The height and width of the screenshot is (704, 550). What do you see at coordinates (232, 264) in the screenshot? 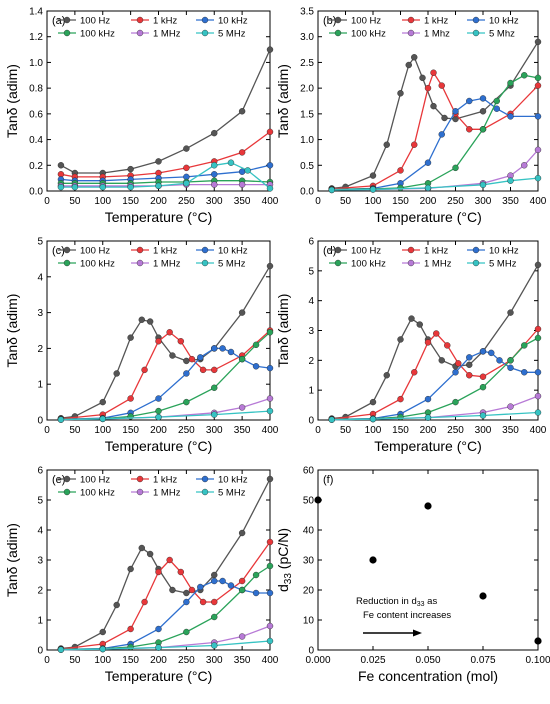
I see `legend-label: 5 MHz` at bounding box center [232, 264].